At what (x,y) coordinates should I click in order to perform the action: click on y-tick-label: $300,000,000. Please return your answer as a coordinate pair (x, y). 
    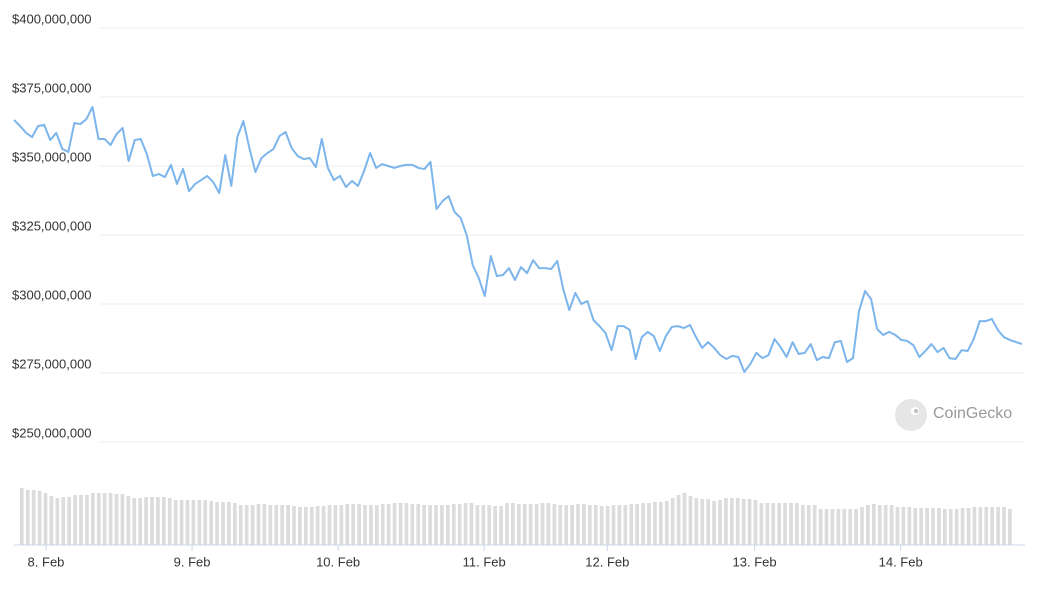
    Looking at the image, I should click on (52, 294).